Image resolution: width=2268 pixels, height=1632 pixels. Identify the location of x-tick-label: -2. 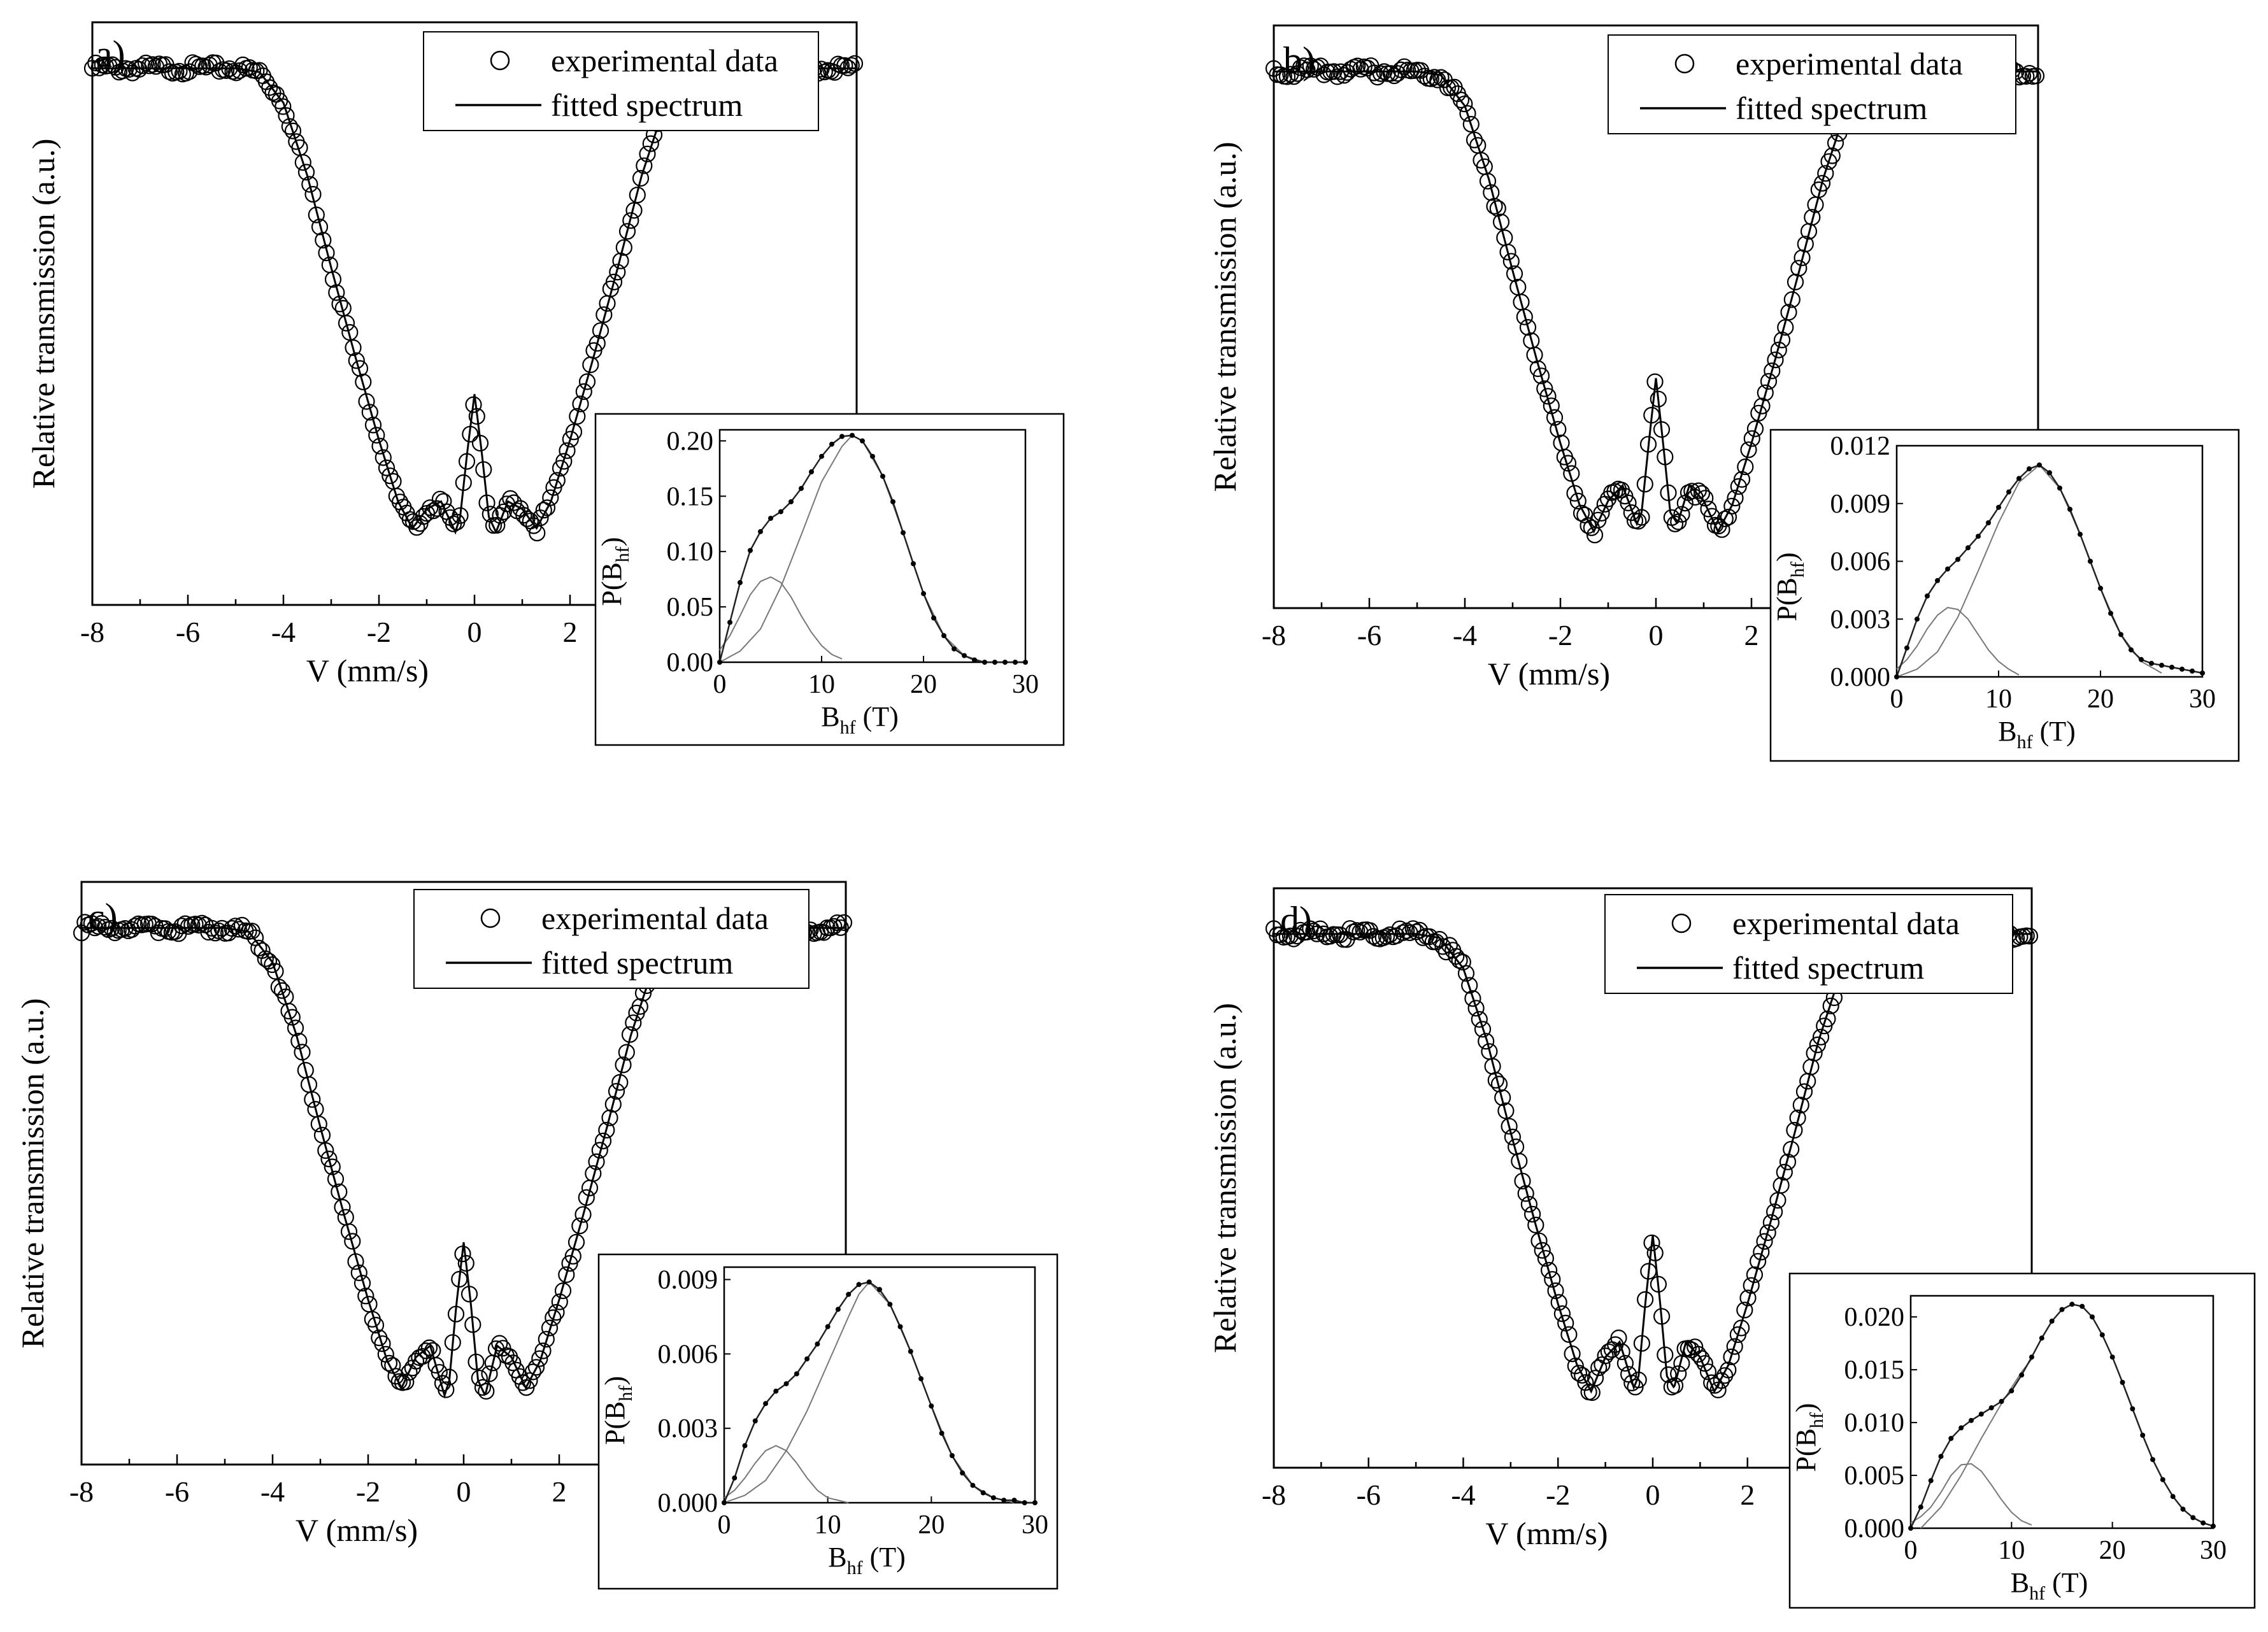
(379, 632).